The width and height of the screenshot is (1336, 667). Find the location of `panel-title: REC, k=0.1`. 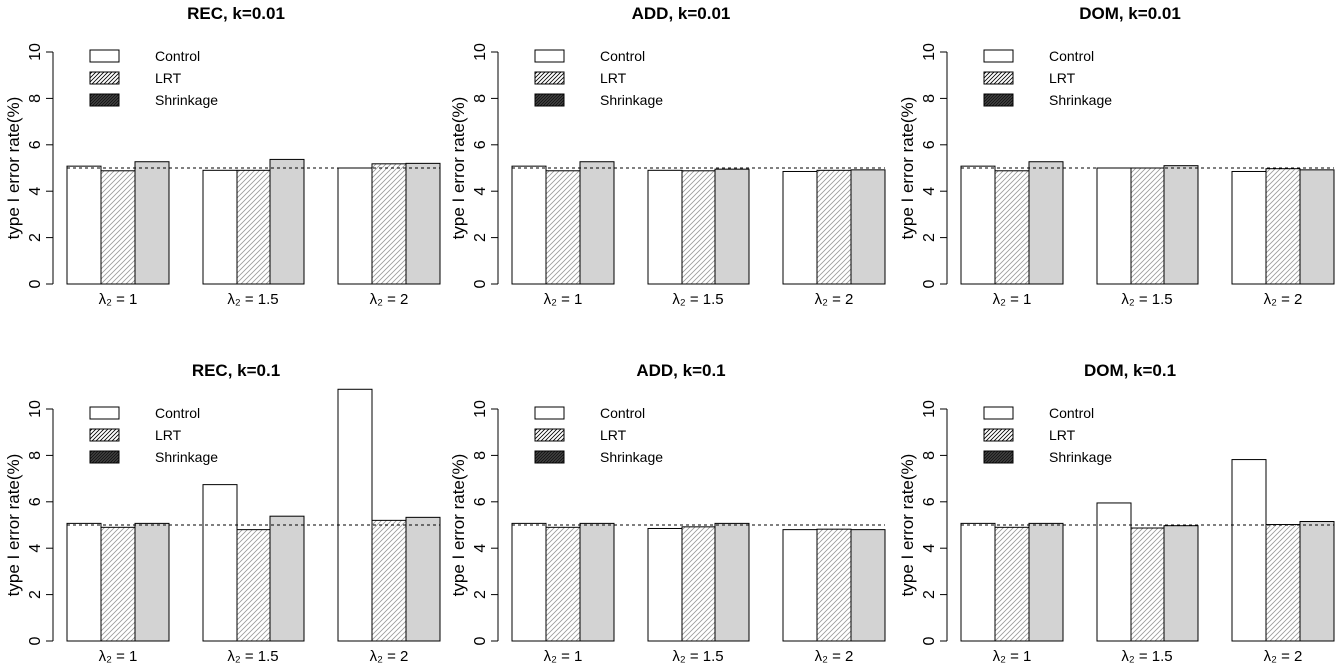

panel-title: REC, k=0.1 is located at coordinates (236, 370).